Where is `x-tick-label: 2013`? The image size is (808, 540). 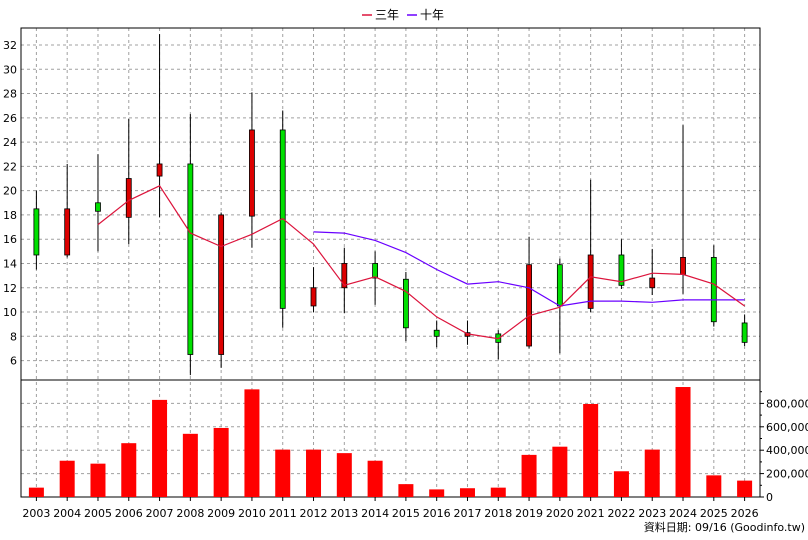 x-tick-label: 2013 is located at coordinates (344, 513).